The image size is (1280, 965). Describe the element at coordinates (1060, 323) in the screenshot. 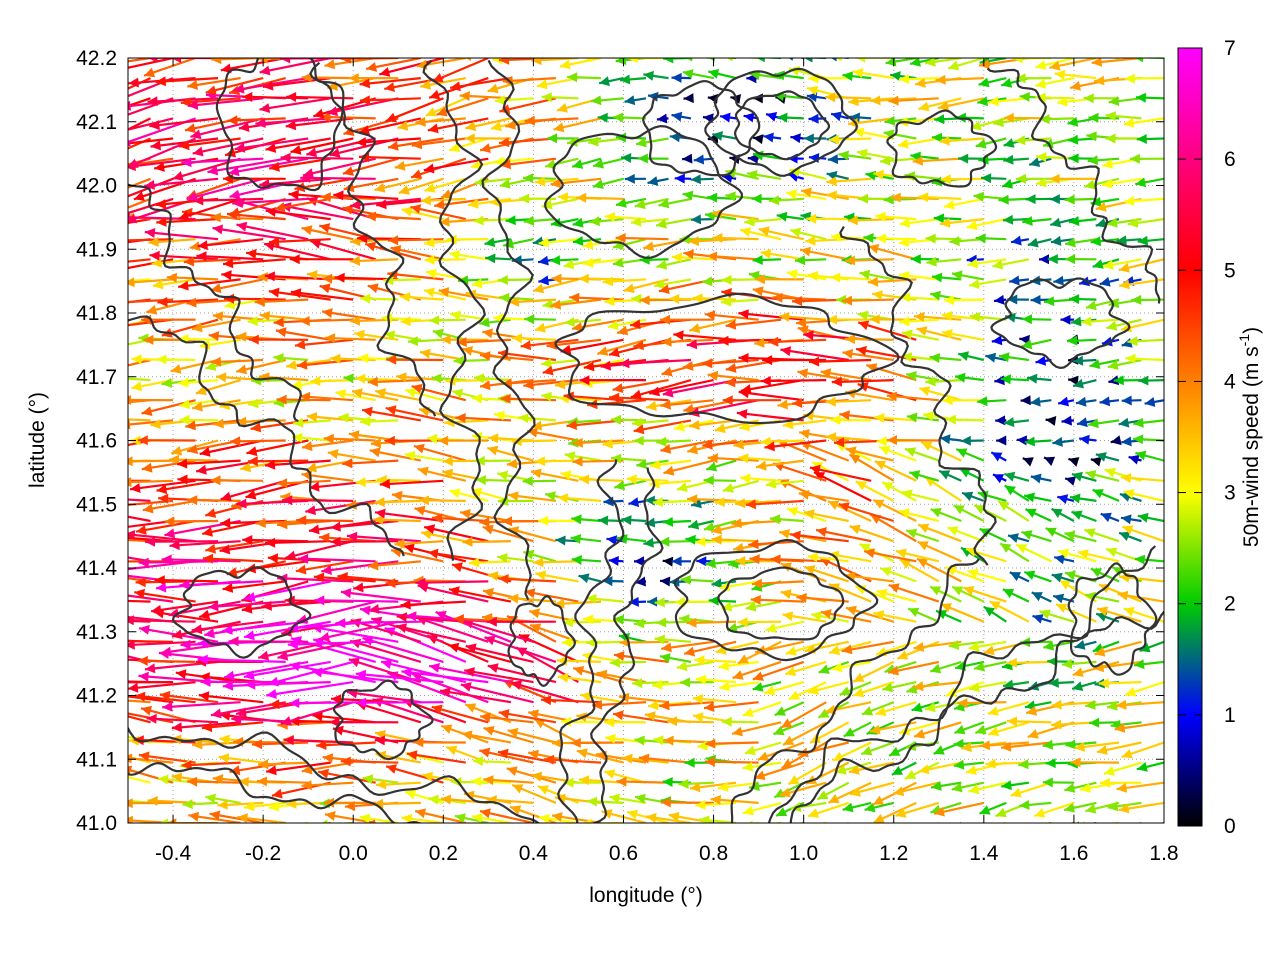

I see `contour-line` at that location.